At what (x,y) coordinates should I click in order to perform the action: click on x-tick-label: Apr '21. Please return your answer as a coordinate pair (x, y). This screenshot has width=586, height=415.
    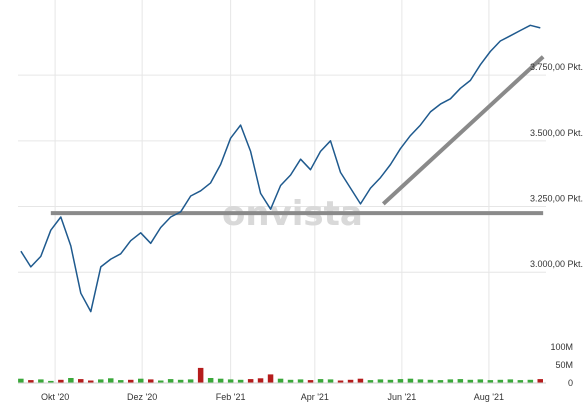
    Looking at the image, I should click on (315, 397).